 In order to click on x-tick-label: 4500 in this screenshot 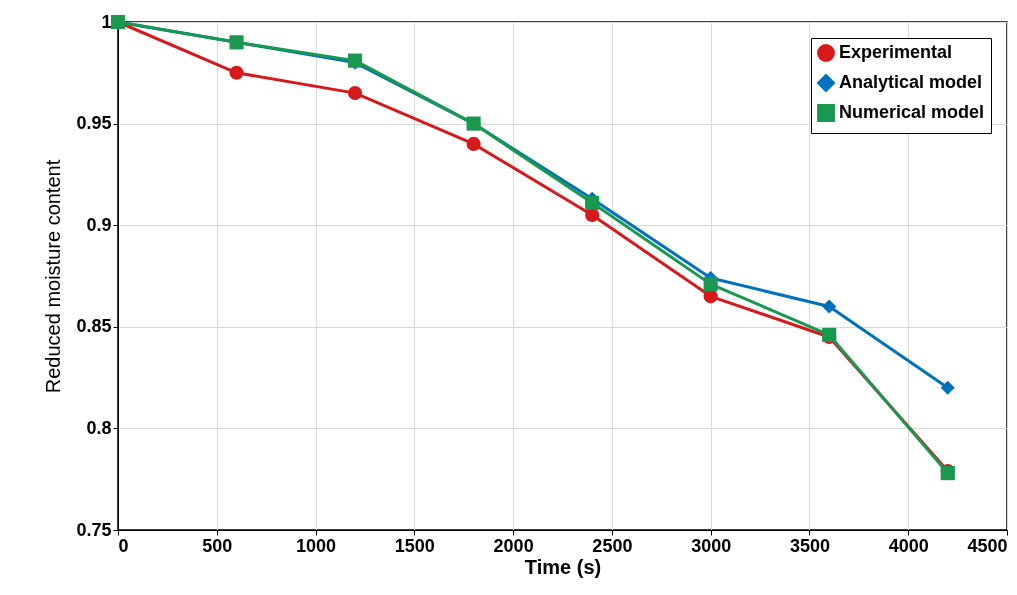, I will do `click(987, 545)`.